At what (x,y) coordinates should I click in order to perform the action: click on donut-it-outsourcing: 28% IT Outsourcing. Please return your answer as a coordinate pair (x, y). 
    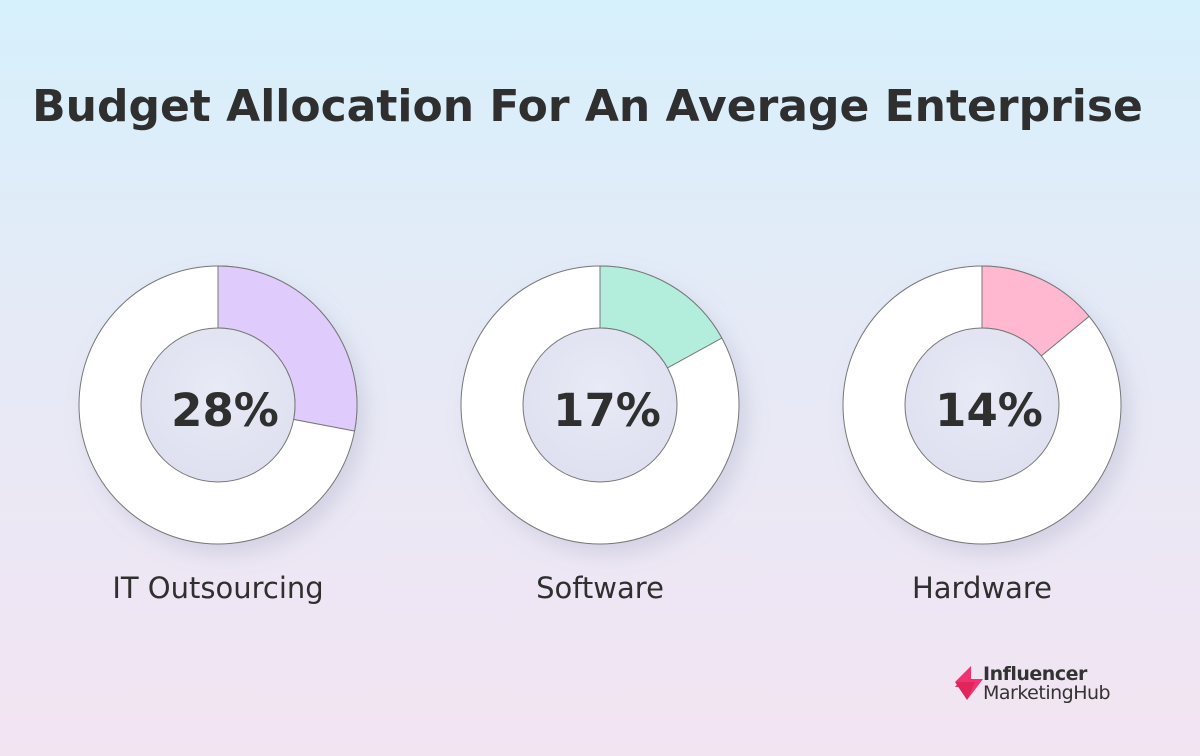
    Looking at the image, I should click on (218, 435).